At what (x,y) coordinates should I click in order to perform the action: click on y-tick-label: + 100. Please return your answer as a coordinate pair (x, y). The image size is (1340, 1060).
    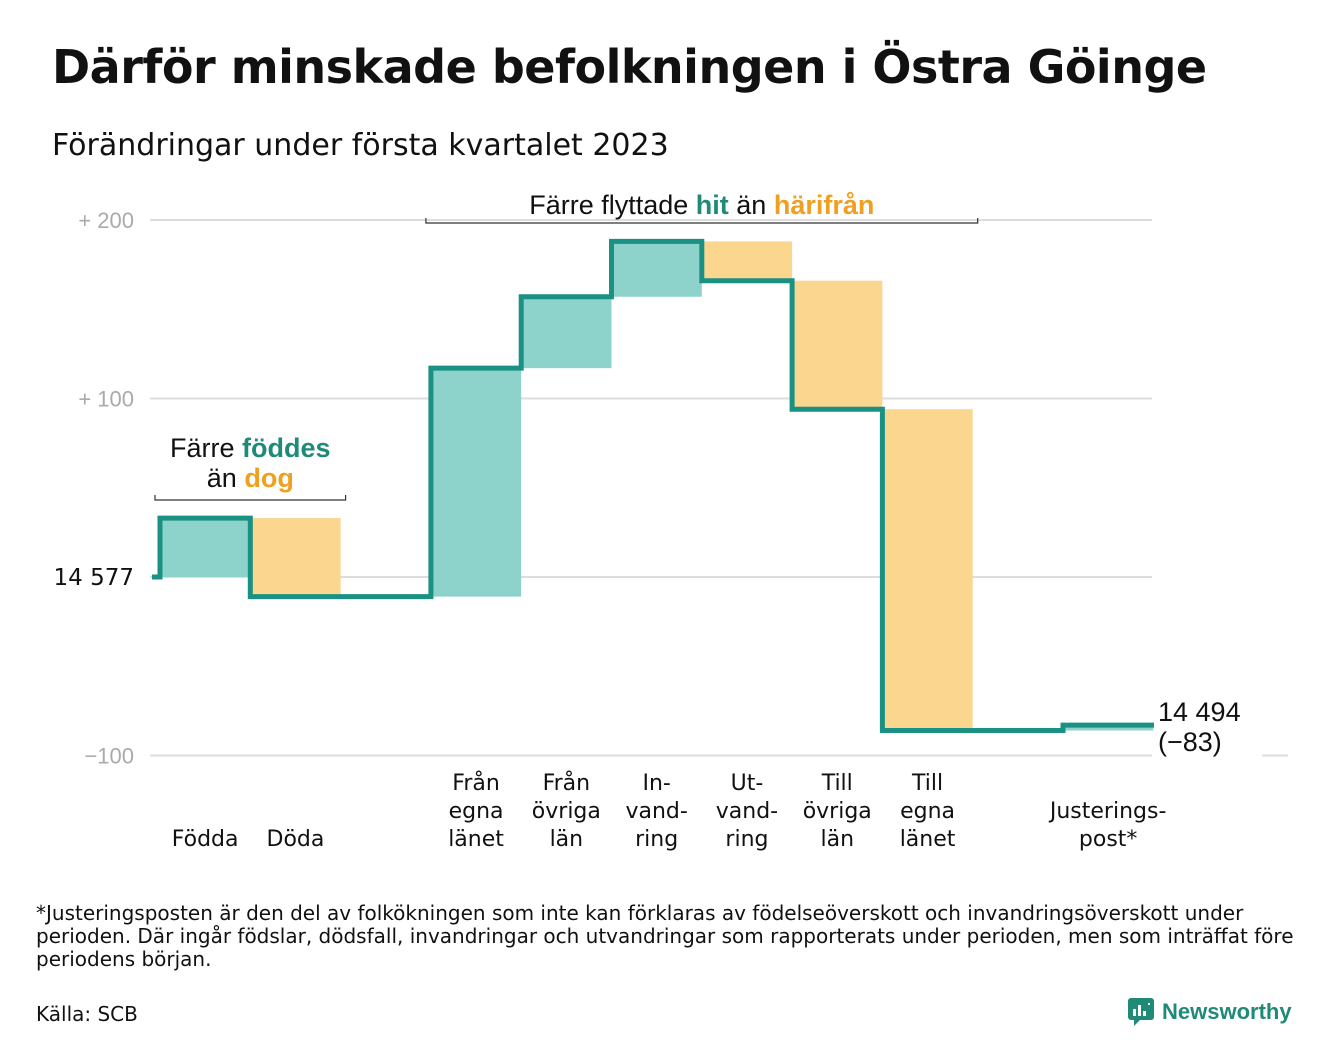
    Looking at the image, I should click on (106, 399).